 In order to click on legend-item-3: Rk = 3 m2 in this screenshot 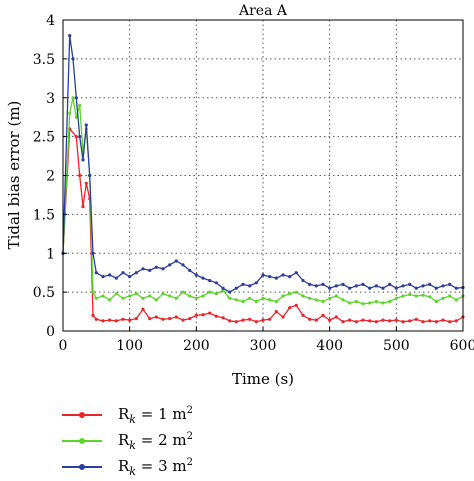, I will do `click(172, 467)`.